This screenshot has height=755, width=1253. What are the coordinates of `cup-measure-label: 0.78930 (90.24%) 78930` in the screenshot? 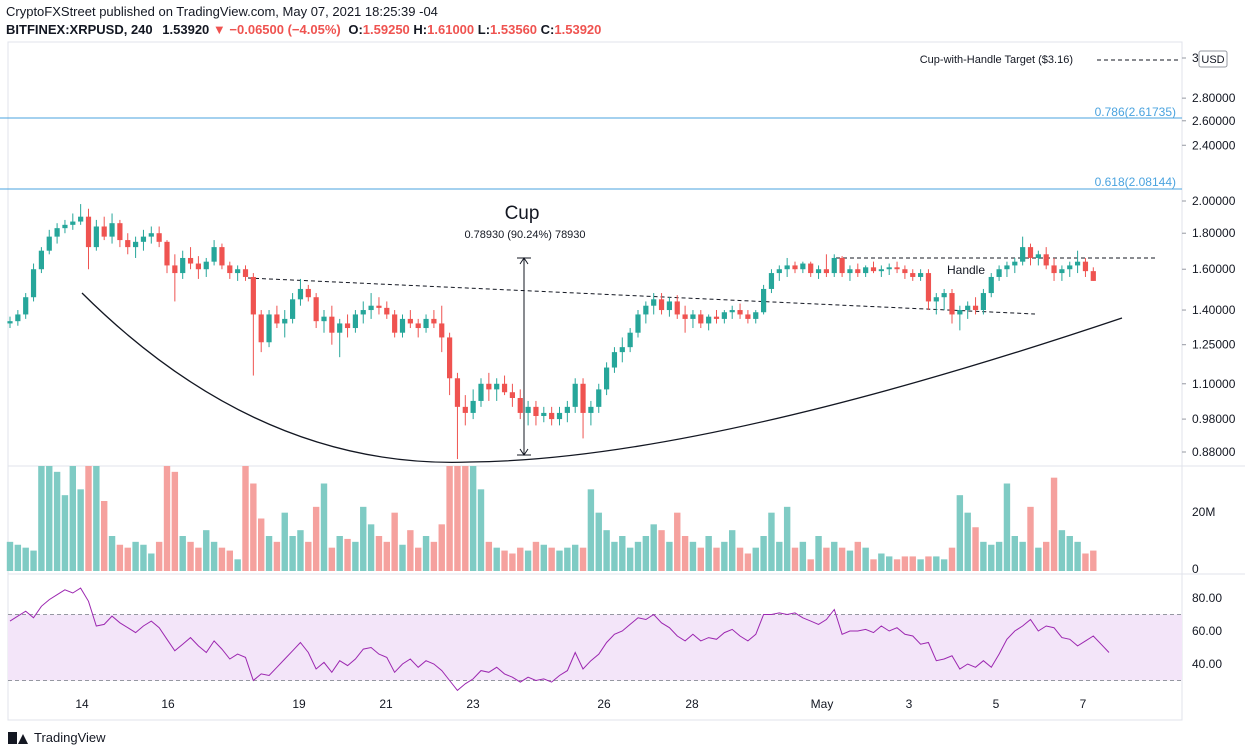 It's located at (524, 235).